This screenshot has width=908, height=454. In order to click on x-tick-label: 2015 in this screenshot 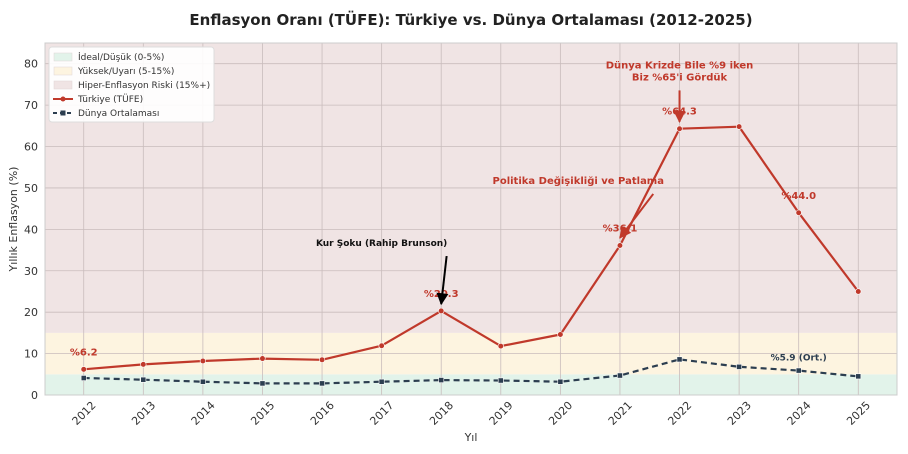, I will do `click(262, 413)`.